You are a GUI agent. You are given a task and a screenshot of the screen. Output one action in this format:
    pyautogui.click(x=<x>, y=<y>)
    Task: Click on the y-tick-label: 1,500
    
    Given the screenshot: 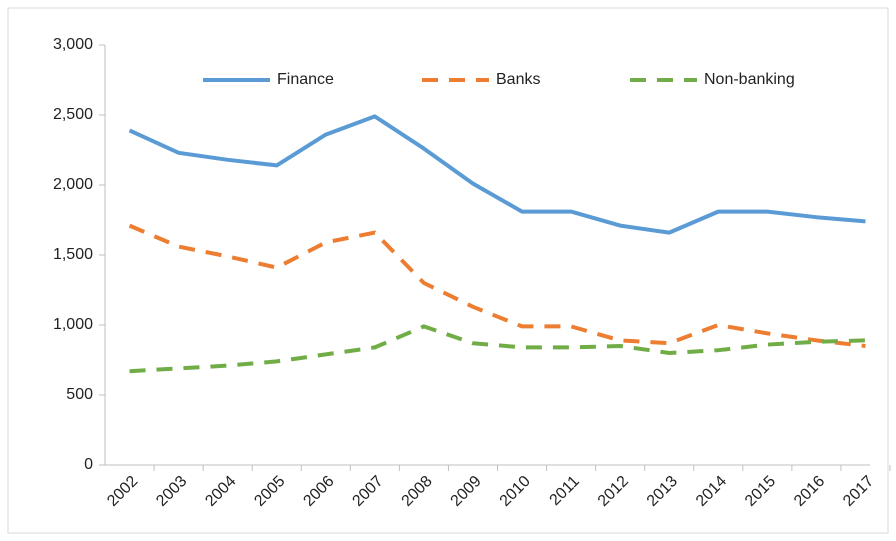 What is the action you would take?
    pyautogui.click(x=73, y=254)
    